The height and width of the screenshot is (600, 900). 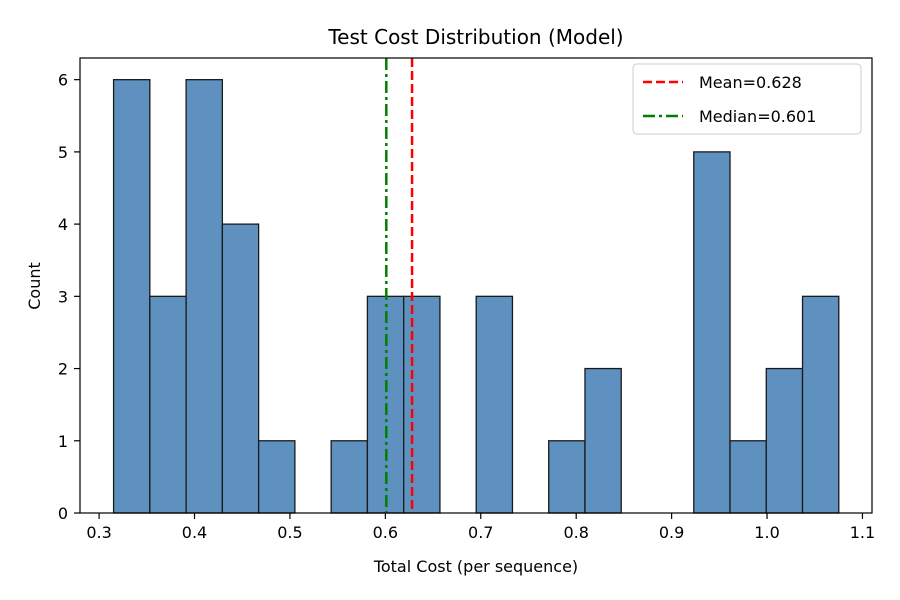 I want to click on y-tick-label: 2, so click(x=63, y=369).